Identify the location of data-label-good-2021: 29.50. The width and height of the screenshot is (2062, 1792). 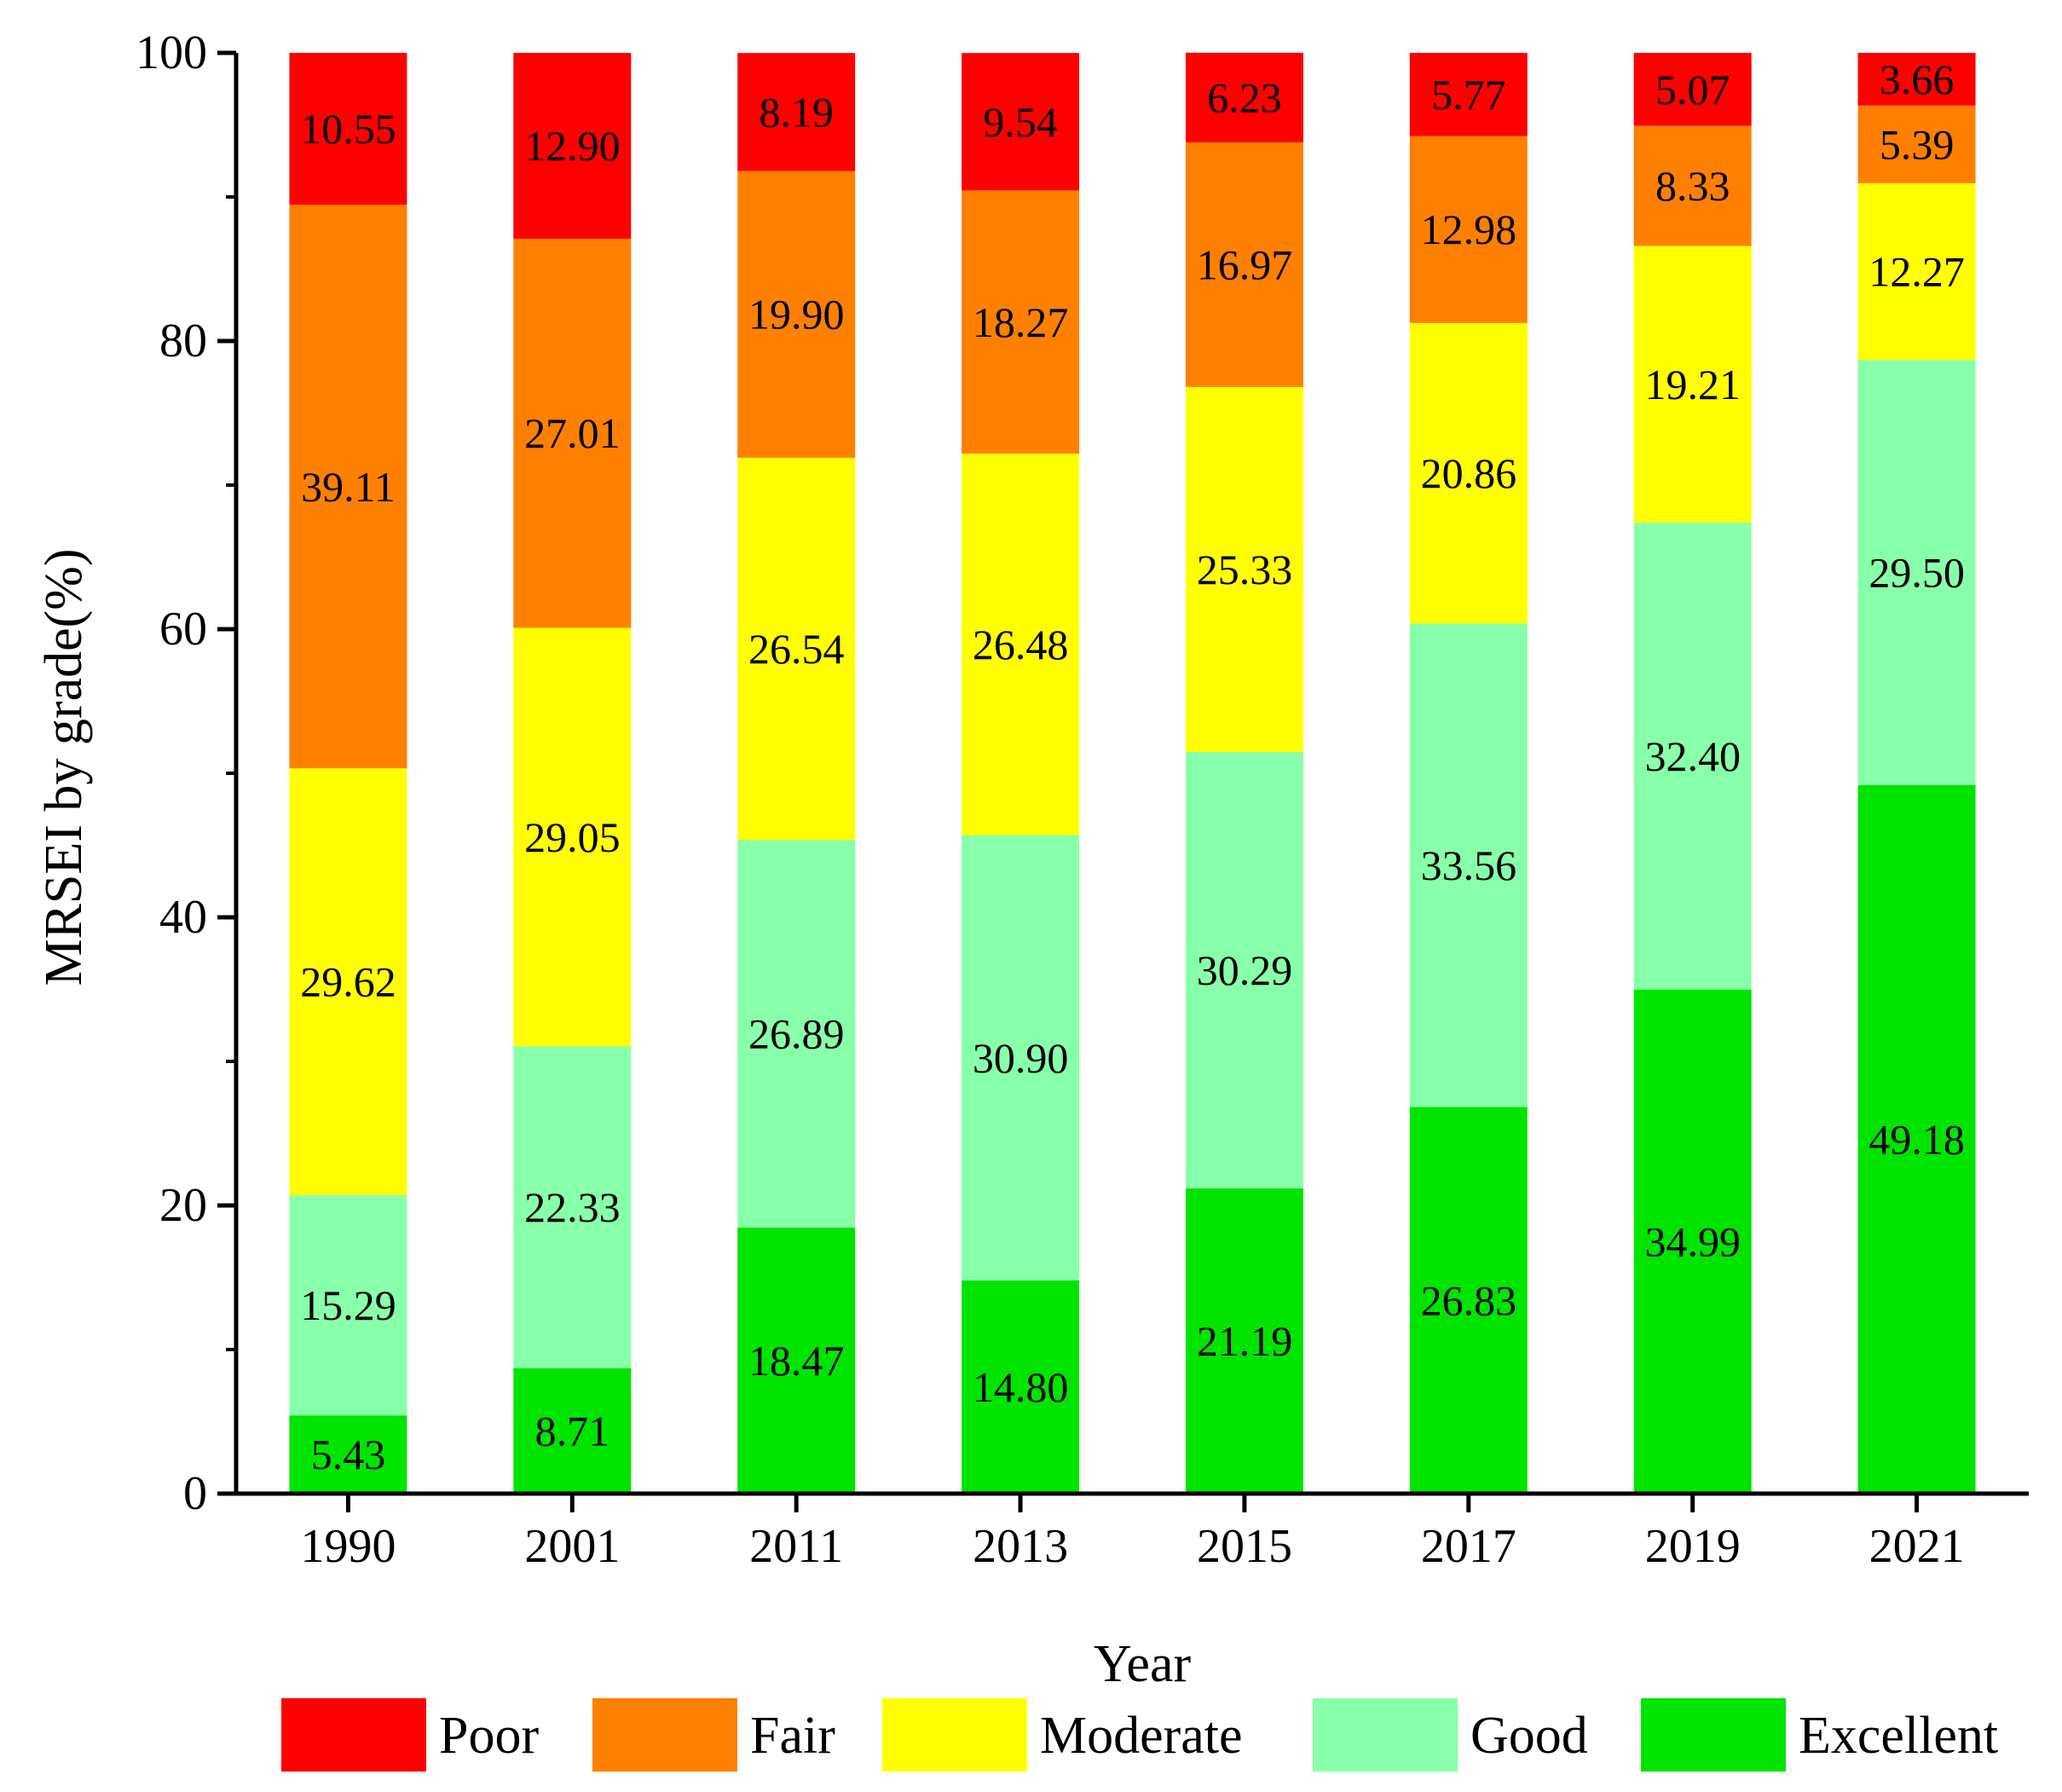
(1917, 573).